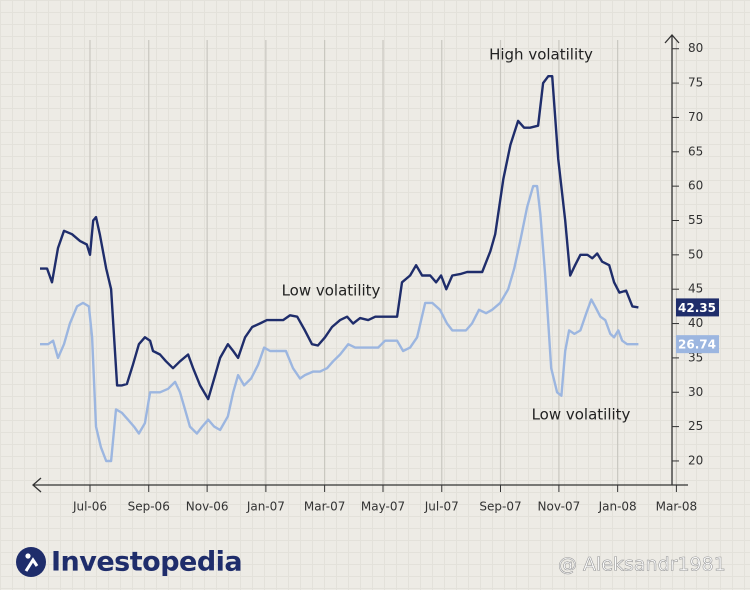 The height and width of the screenshot is (590, 750). What do you see at coordinates (324, 507) in the screenshot?
I see `x-tick-label: Mar-07` at bounding box center [324, 507].